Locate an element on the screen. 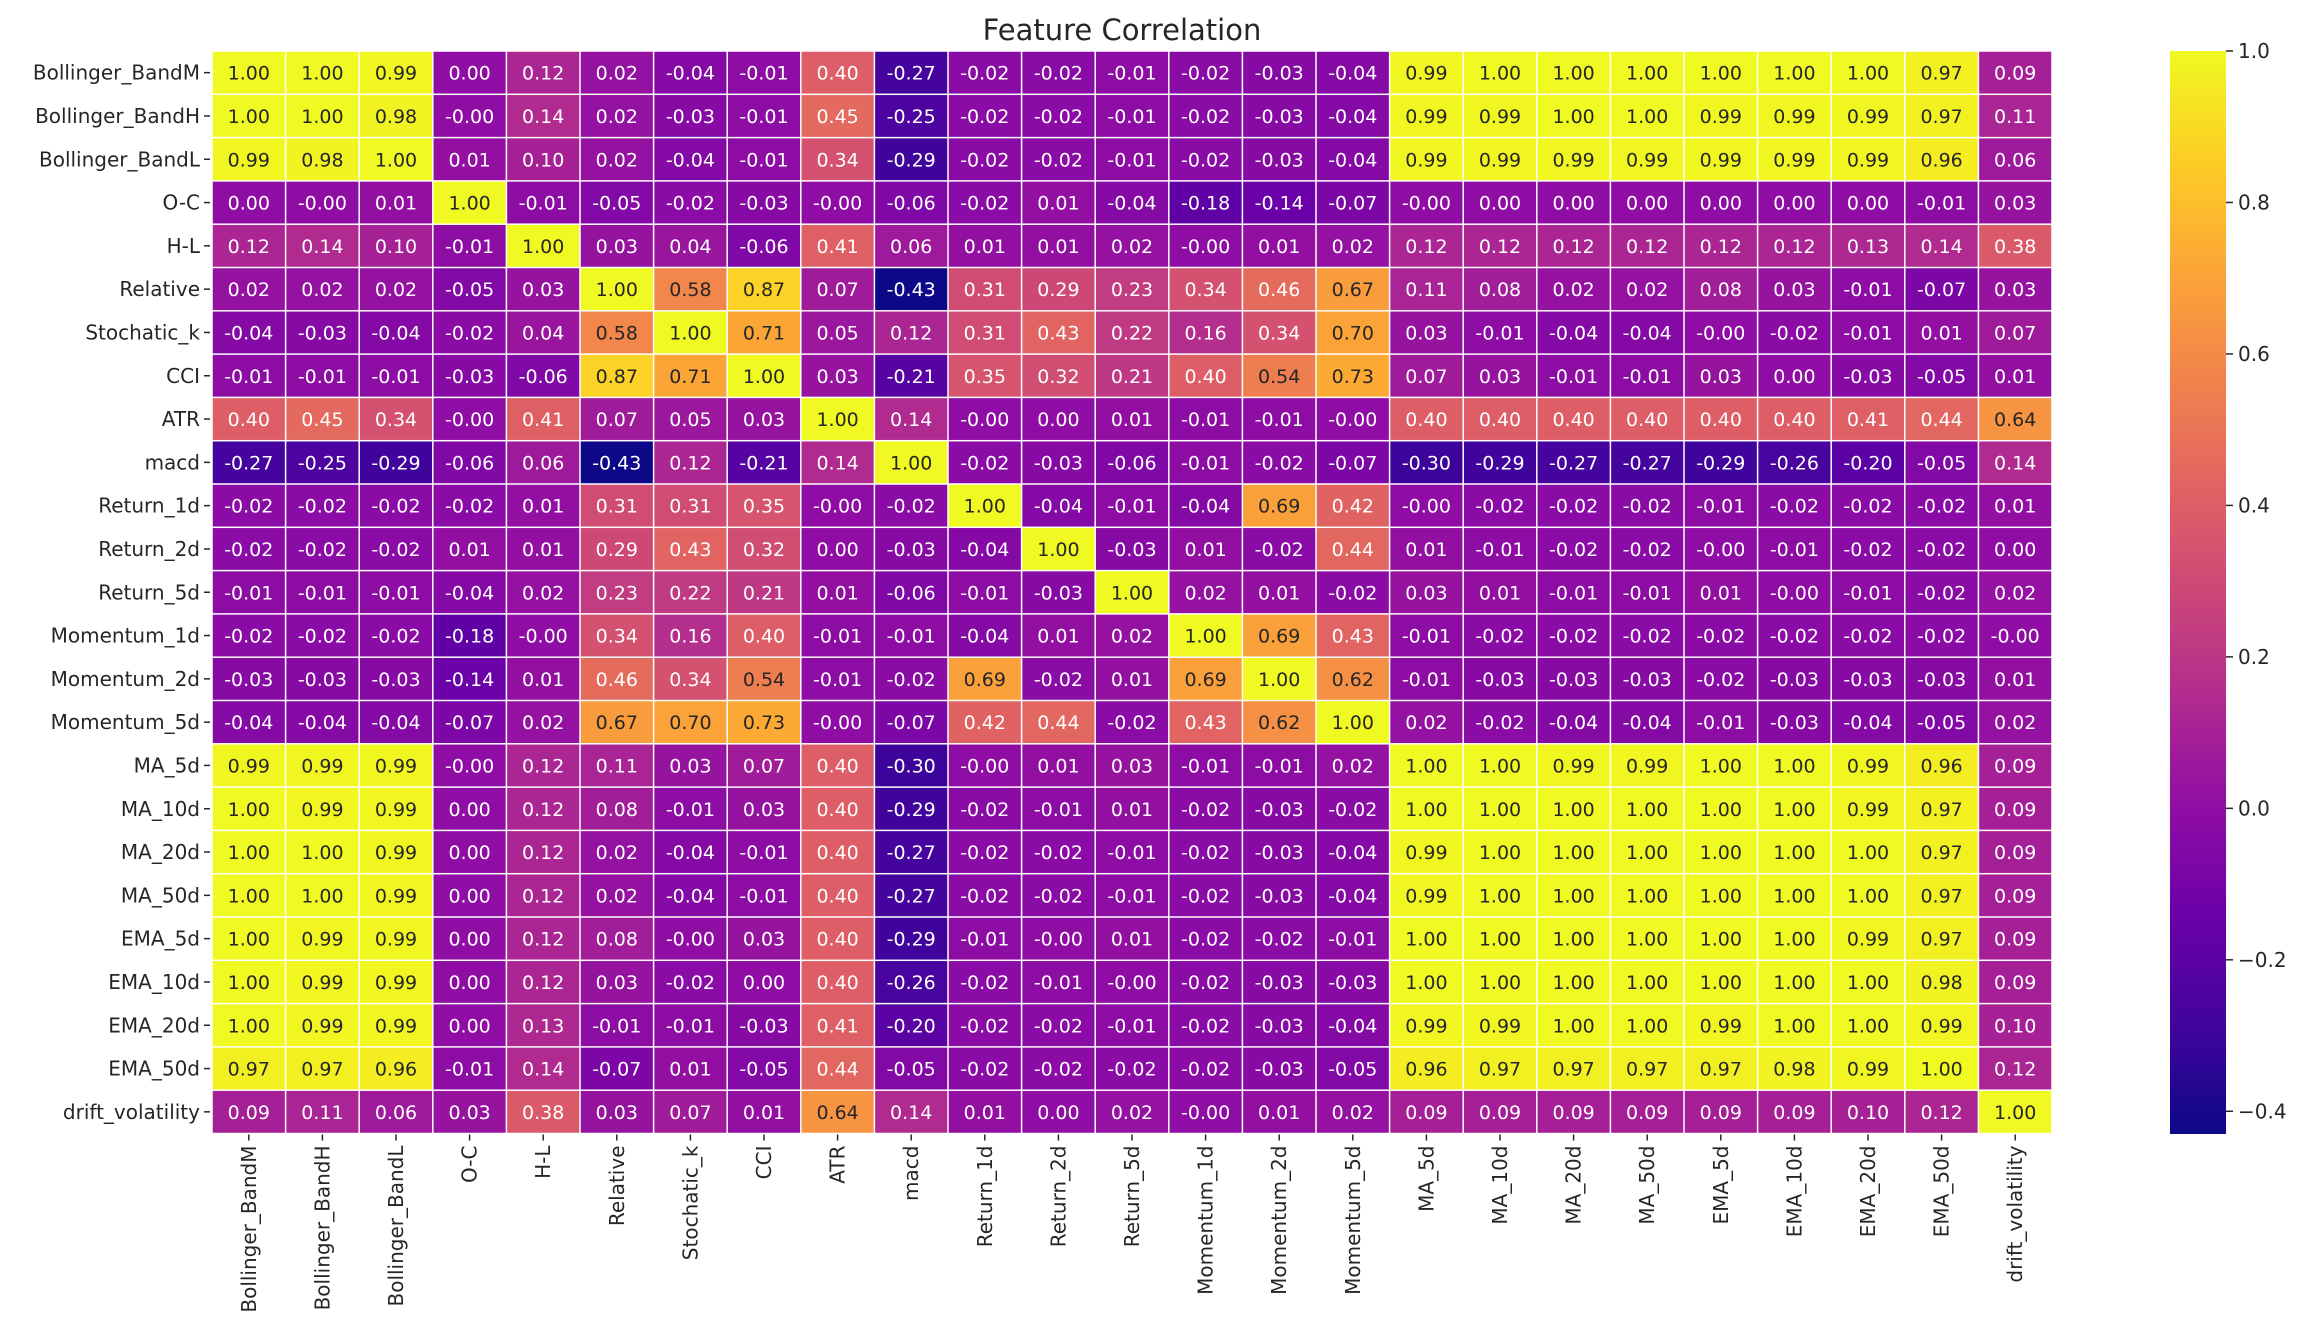  cell-value-label: 0.99 is located at coordinates (1721, 1026).